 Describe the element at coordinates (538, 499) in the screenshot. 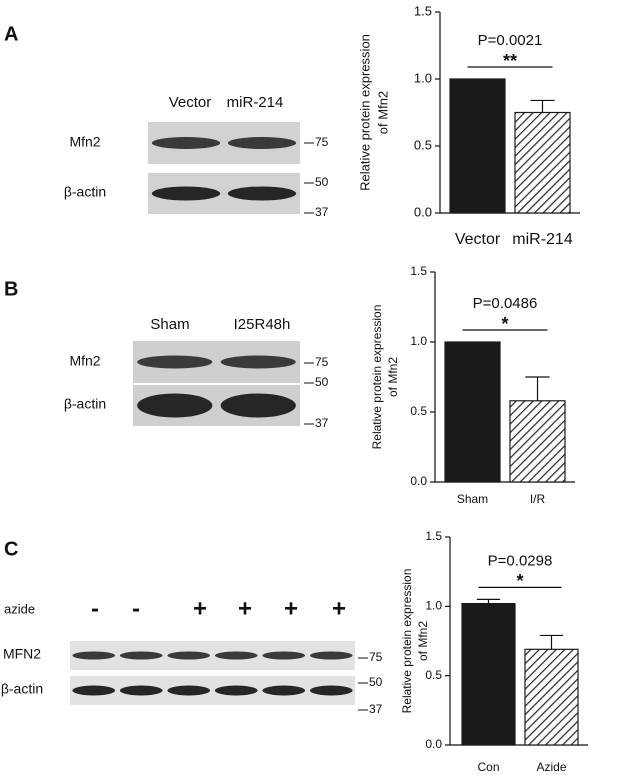

I see `x-tick-label: I/R` at that location.